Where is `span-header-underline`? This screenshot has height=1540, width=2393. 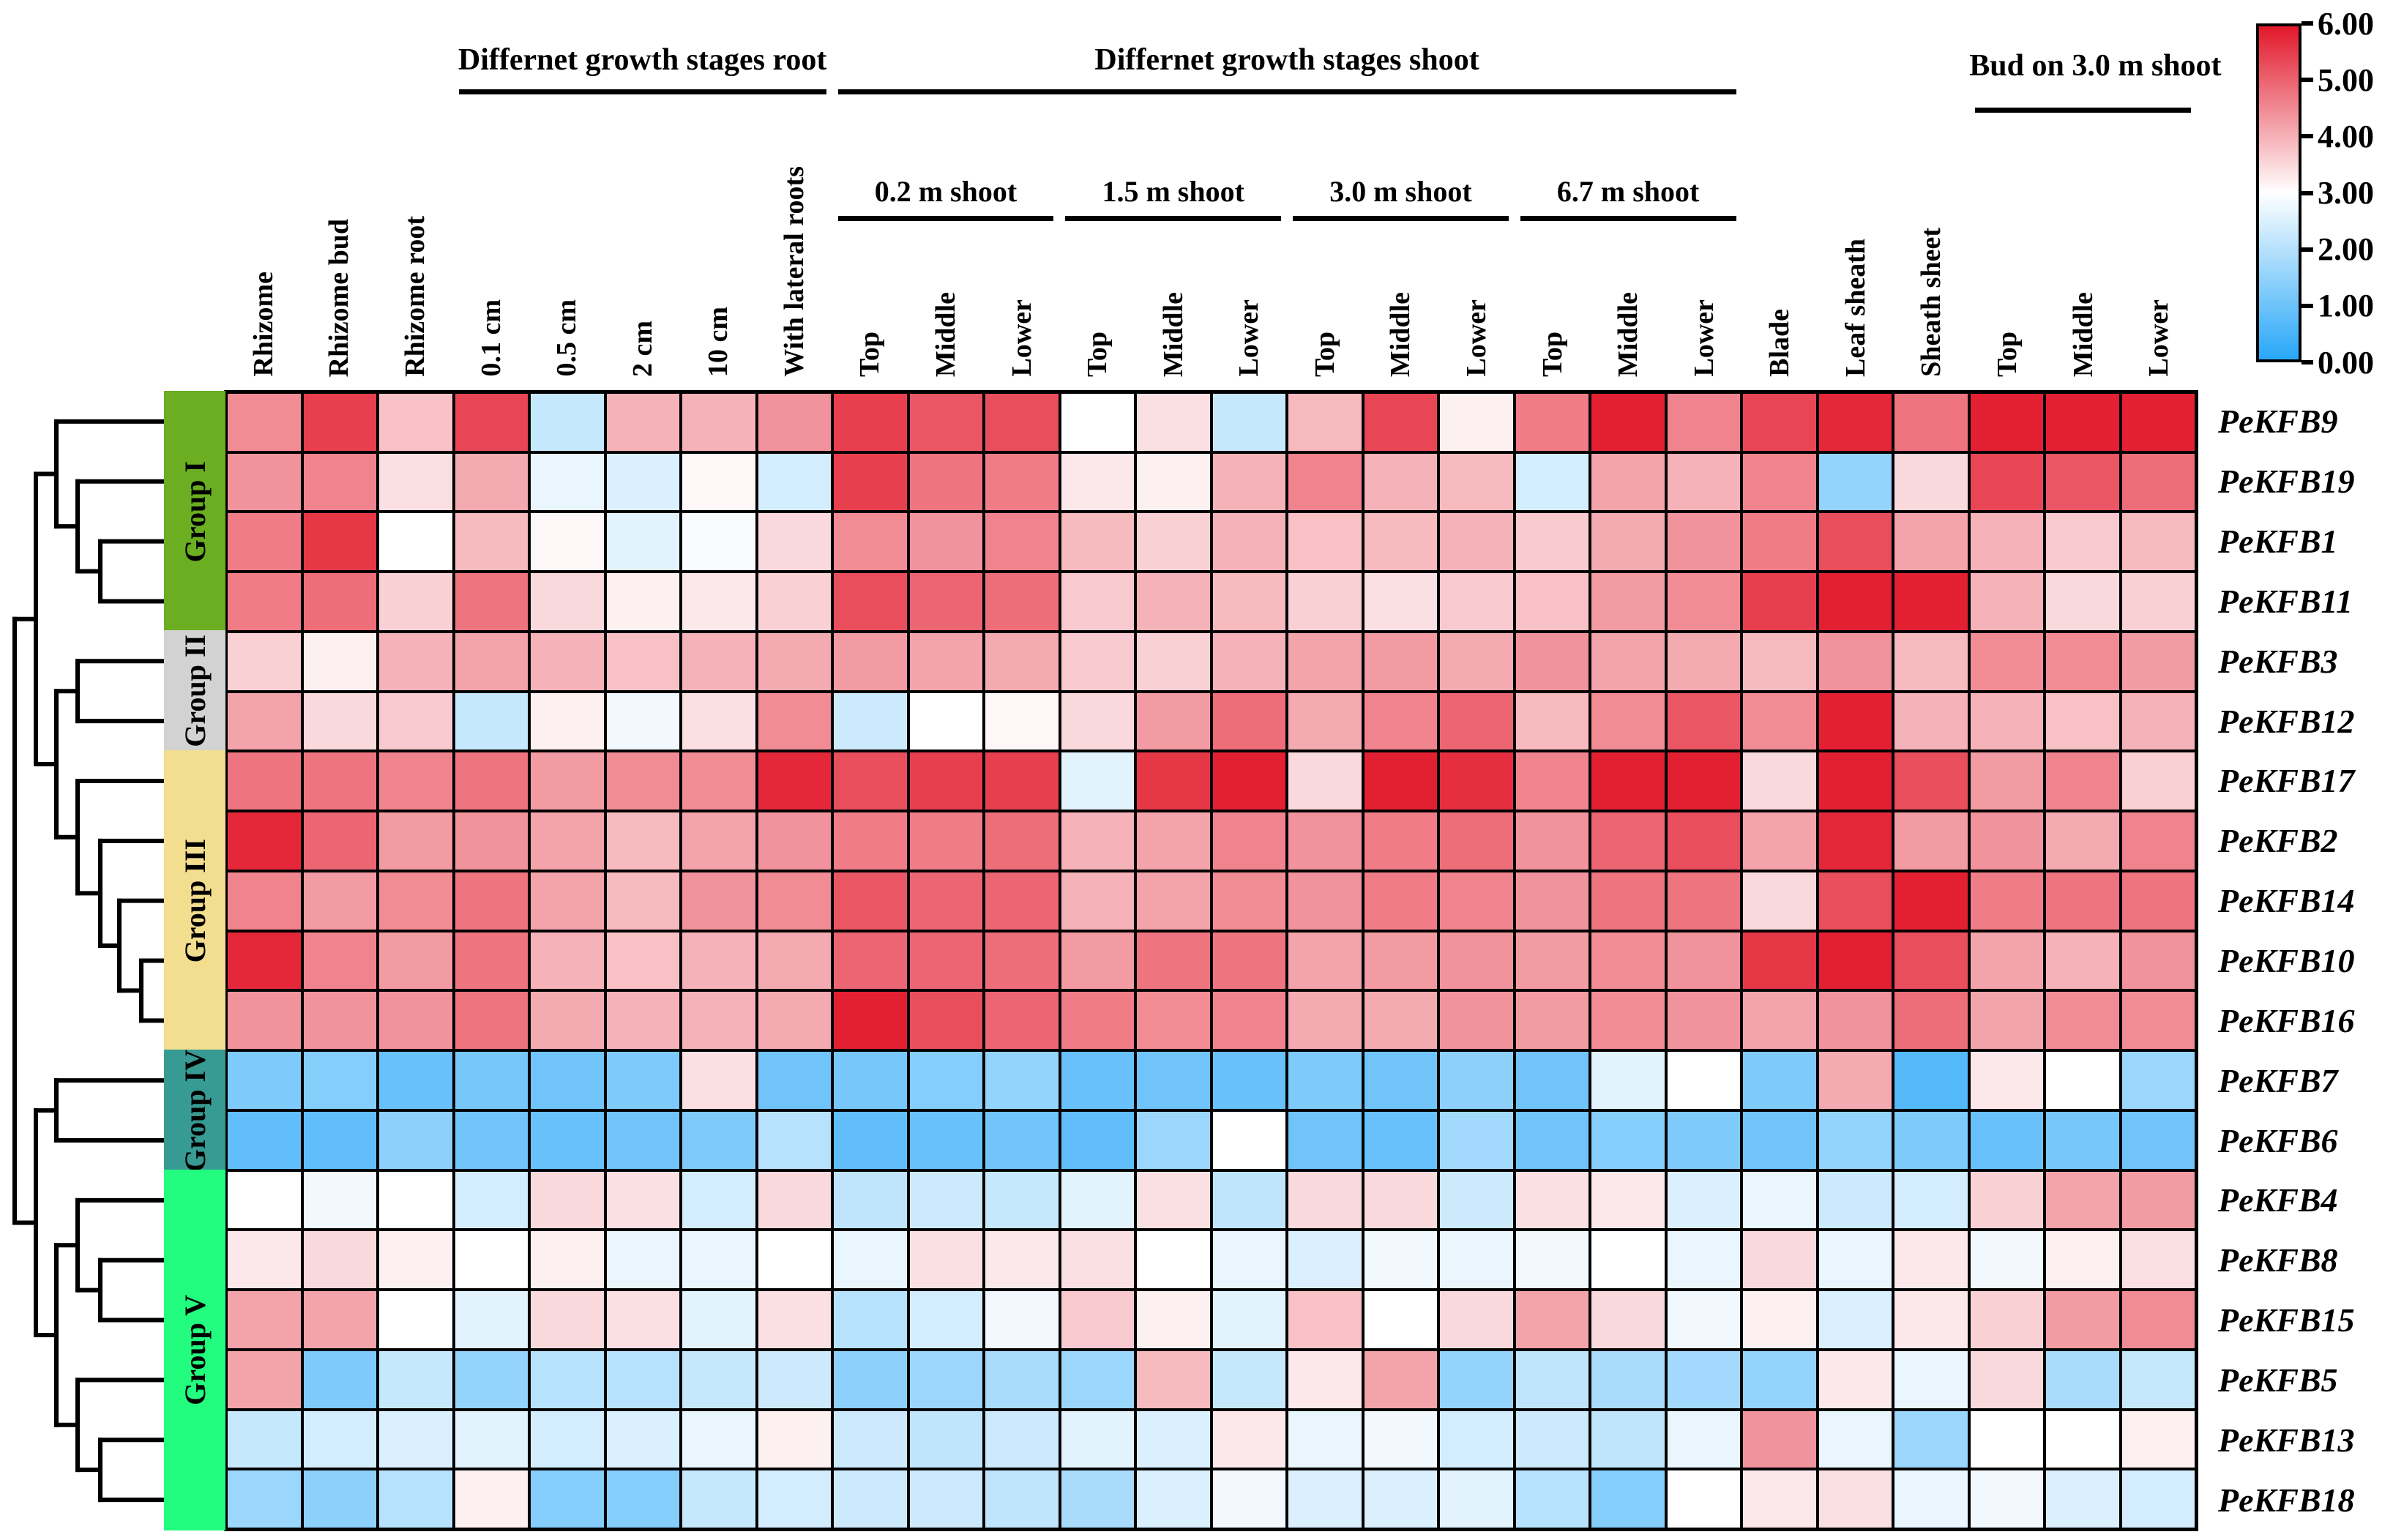
span-header-underline is located at coordinates (945, 218).